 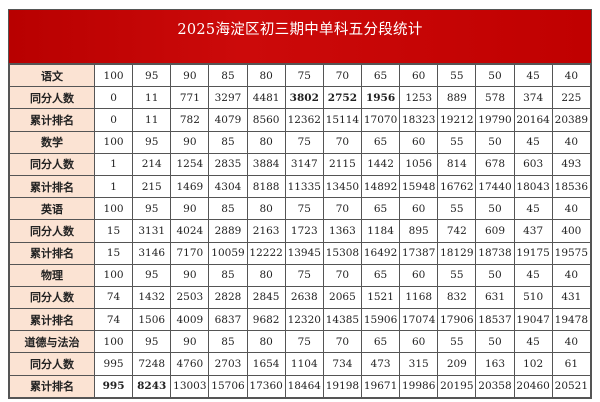 I want to click on table-cell: 1, so click(x=113, y=186).